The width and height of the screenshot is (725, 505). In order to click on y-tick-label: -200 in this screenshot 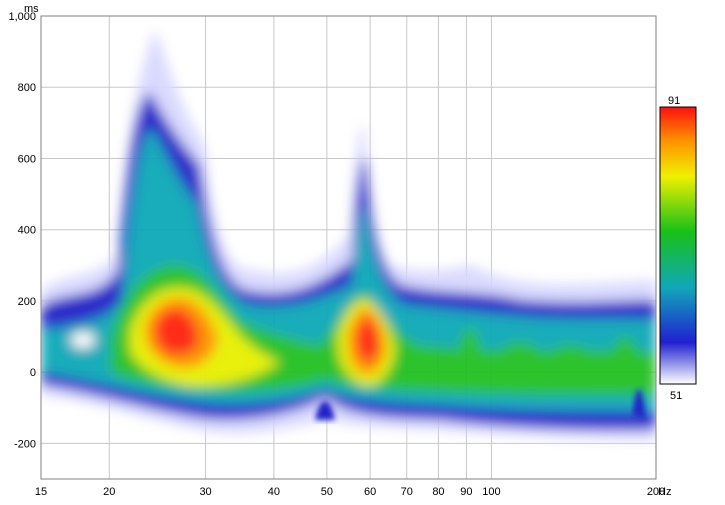, I will do `click(25, 444)`.